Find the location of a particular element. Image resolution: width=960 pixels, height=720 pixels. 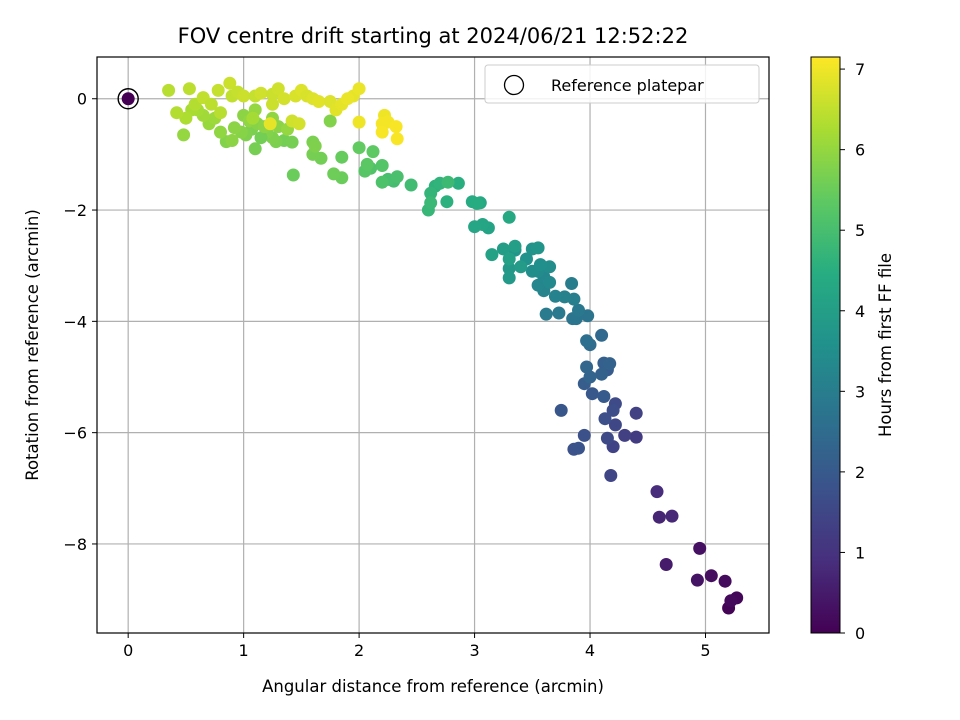

colorbar-tick-label: 7 is located at coordinates (860, 69).